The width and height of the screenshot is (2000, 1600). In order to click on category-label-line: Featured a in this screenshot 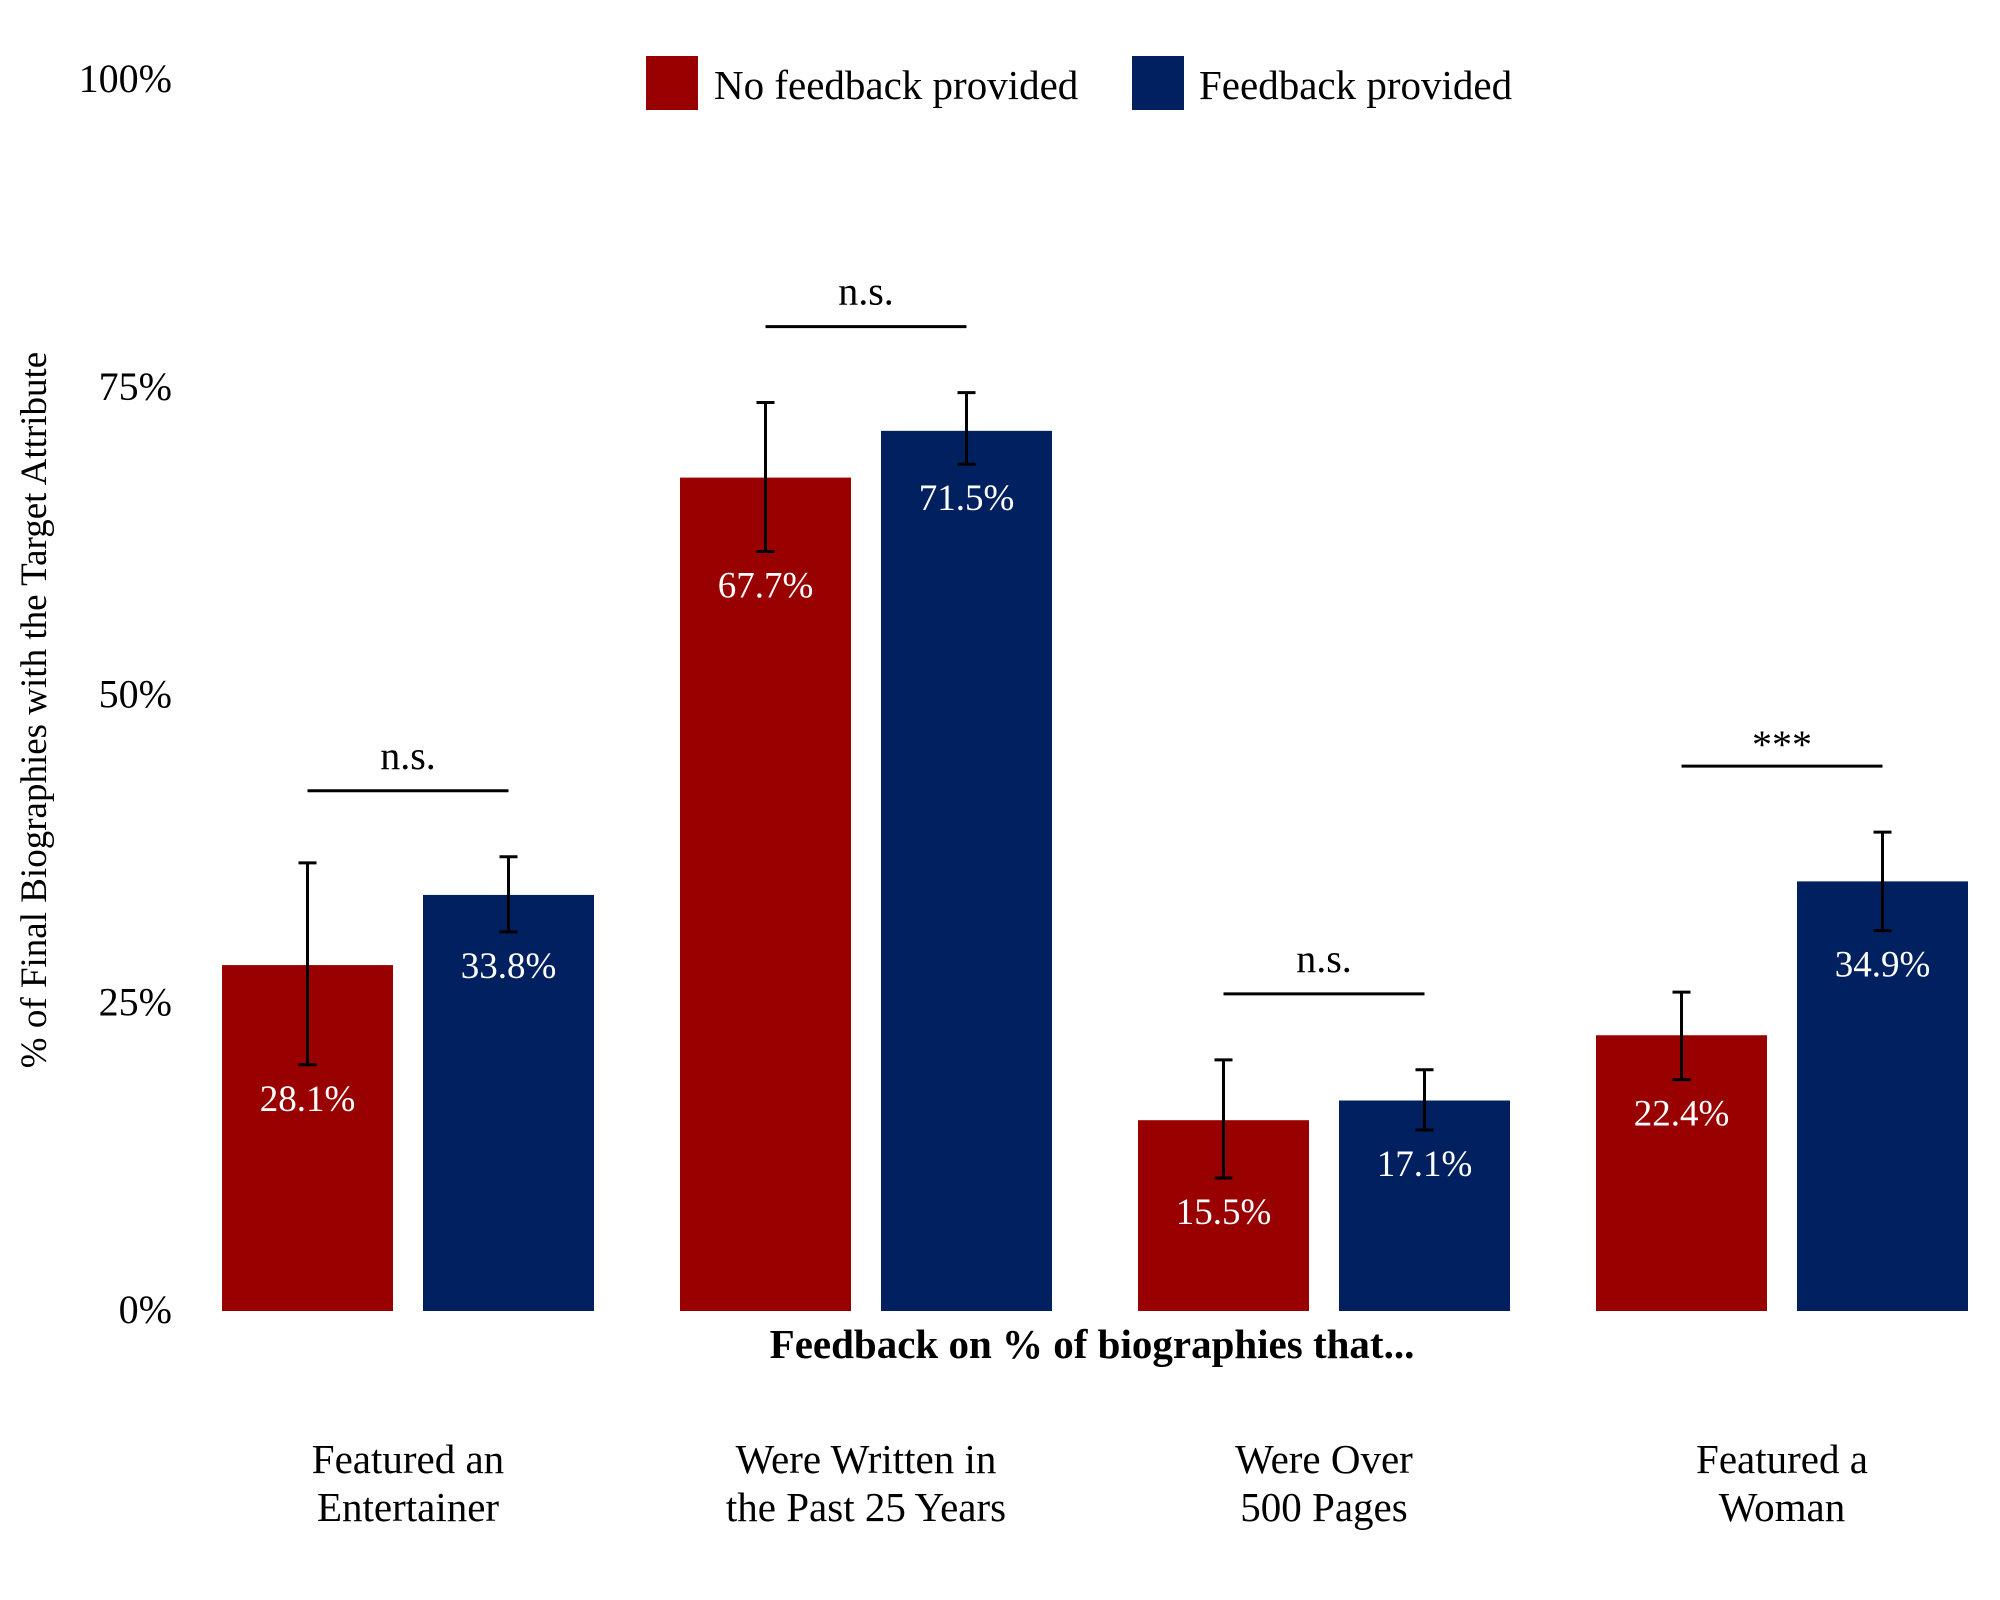, I will do `click(1782, 1459)`.